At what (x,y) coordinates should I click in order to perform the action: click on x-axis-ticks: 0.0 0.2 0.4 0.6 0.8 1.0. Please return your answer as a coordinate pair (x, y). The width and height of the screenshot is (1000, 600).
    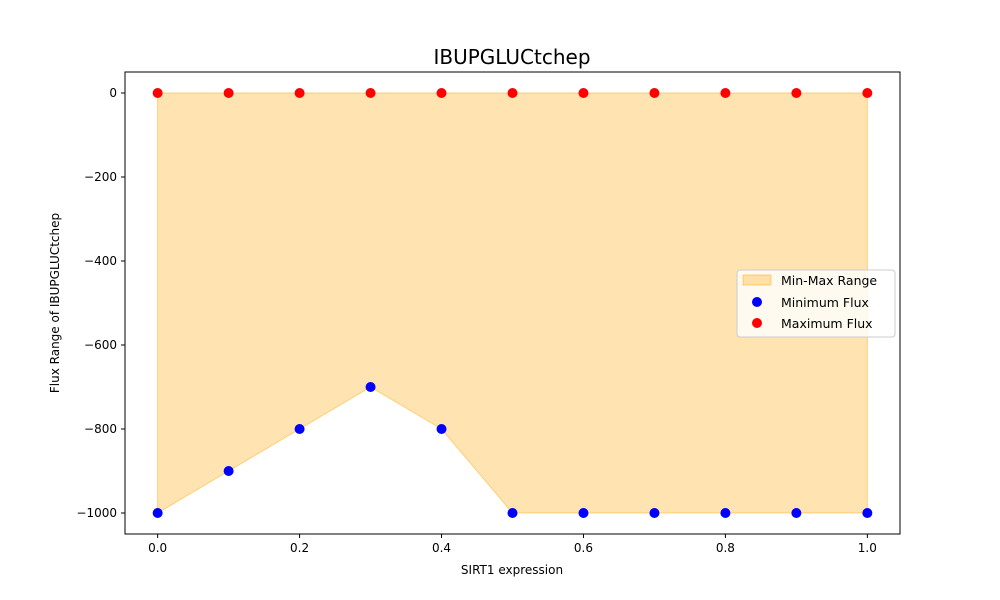
    Looking at the image, I should click on (512, 544).